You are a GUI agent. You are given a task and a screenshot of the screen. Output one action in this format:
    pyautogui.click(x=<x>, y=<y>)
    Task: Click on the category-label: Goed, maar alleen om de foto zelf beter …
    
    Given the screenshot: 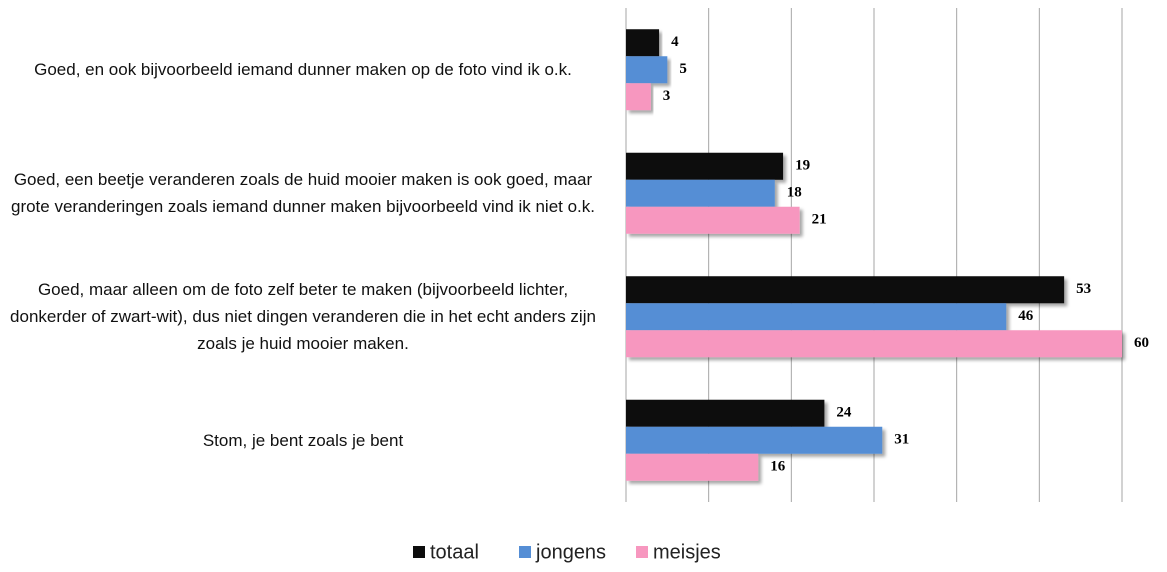 What is the action you would take?
    pyautogui.click(x=303, y=317)
    